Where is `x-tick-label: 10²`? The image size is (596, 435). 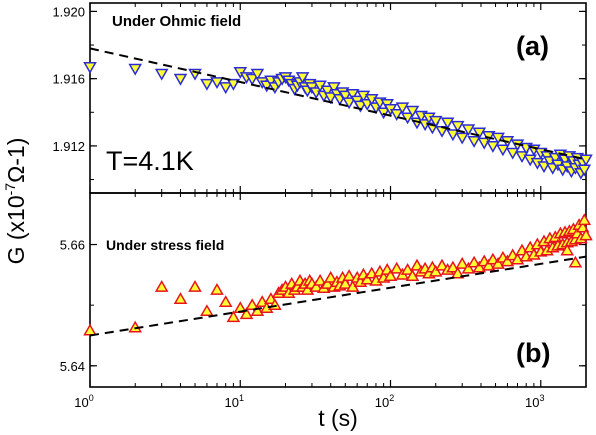
x-tick-label: 10² is located at coordinates (384, 401).